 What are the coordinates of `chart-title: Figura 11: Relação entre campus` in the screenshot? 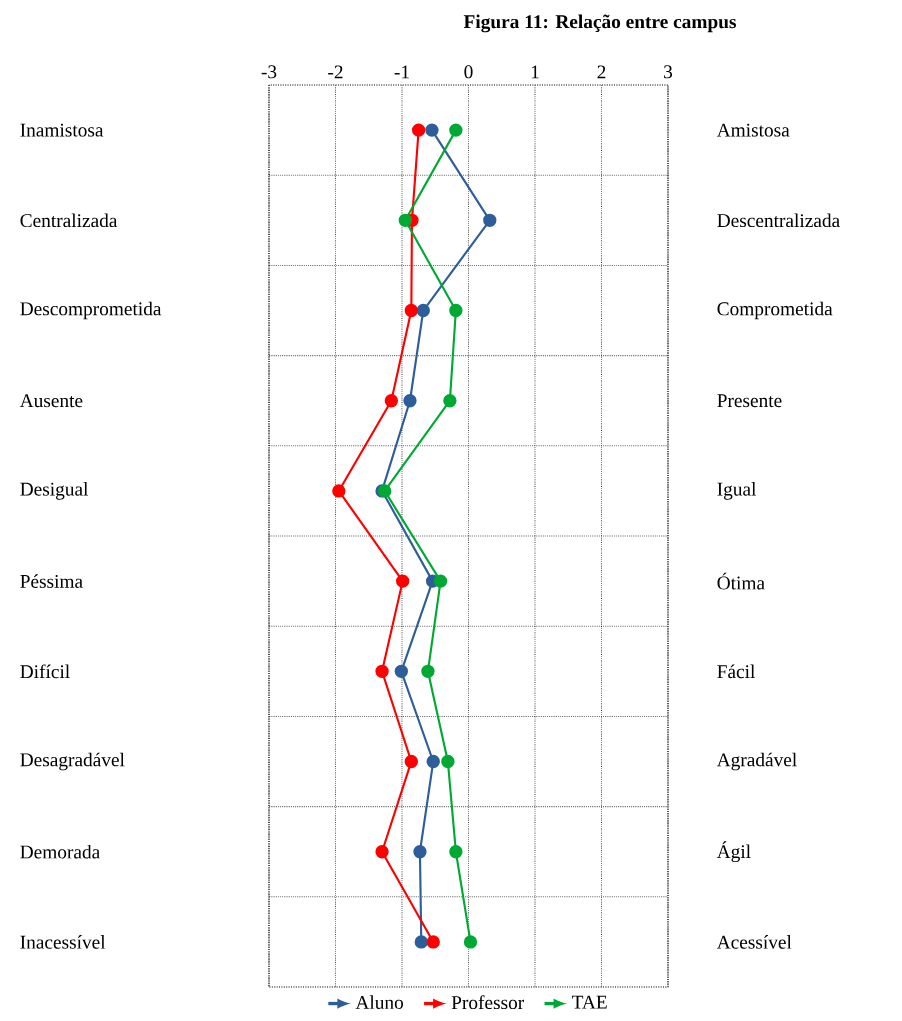 It's located at (599, 23).